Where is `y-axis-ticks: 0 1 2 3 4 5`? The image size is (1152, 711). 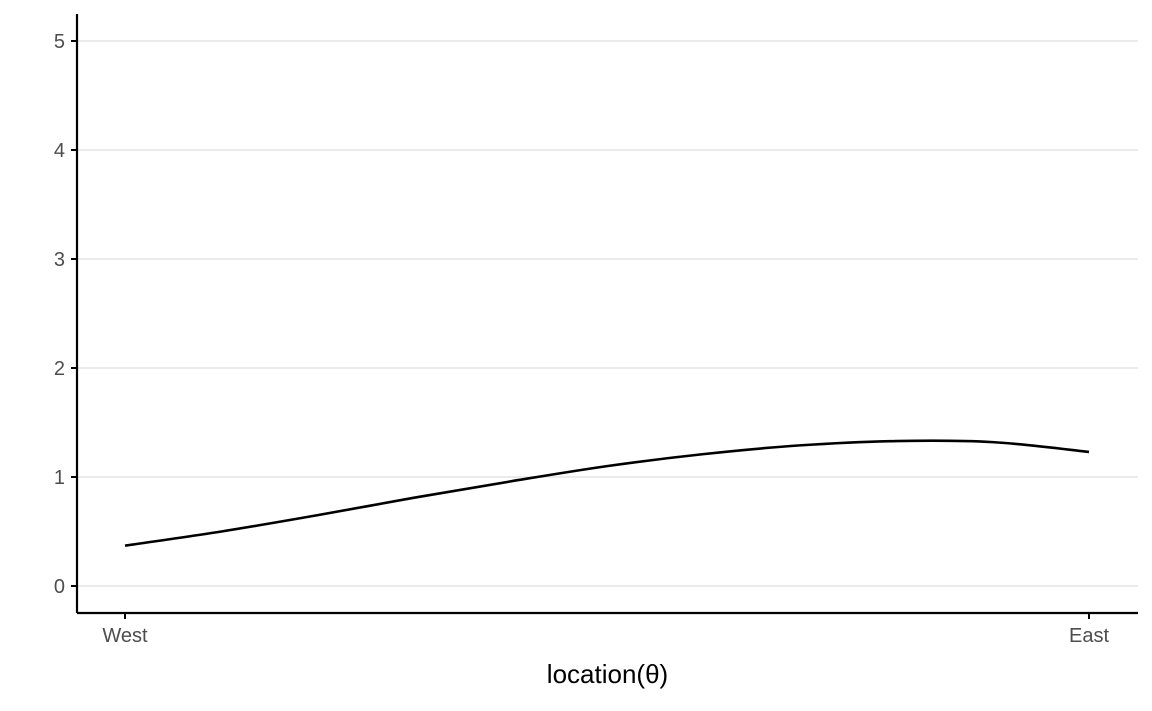
y-axis-ticks: 0 1 2 3 4 5 is located at coordinates (65, 314).